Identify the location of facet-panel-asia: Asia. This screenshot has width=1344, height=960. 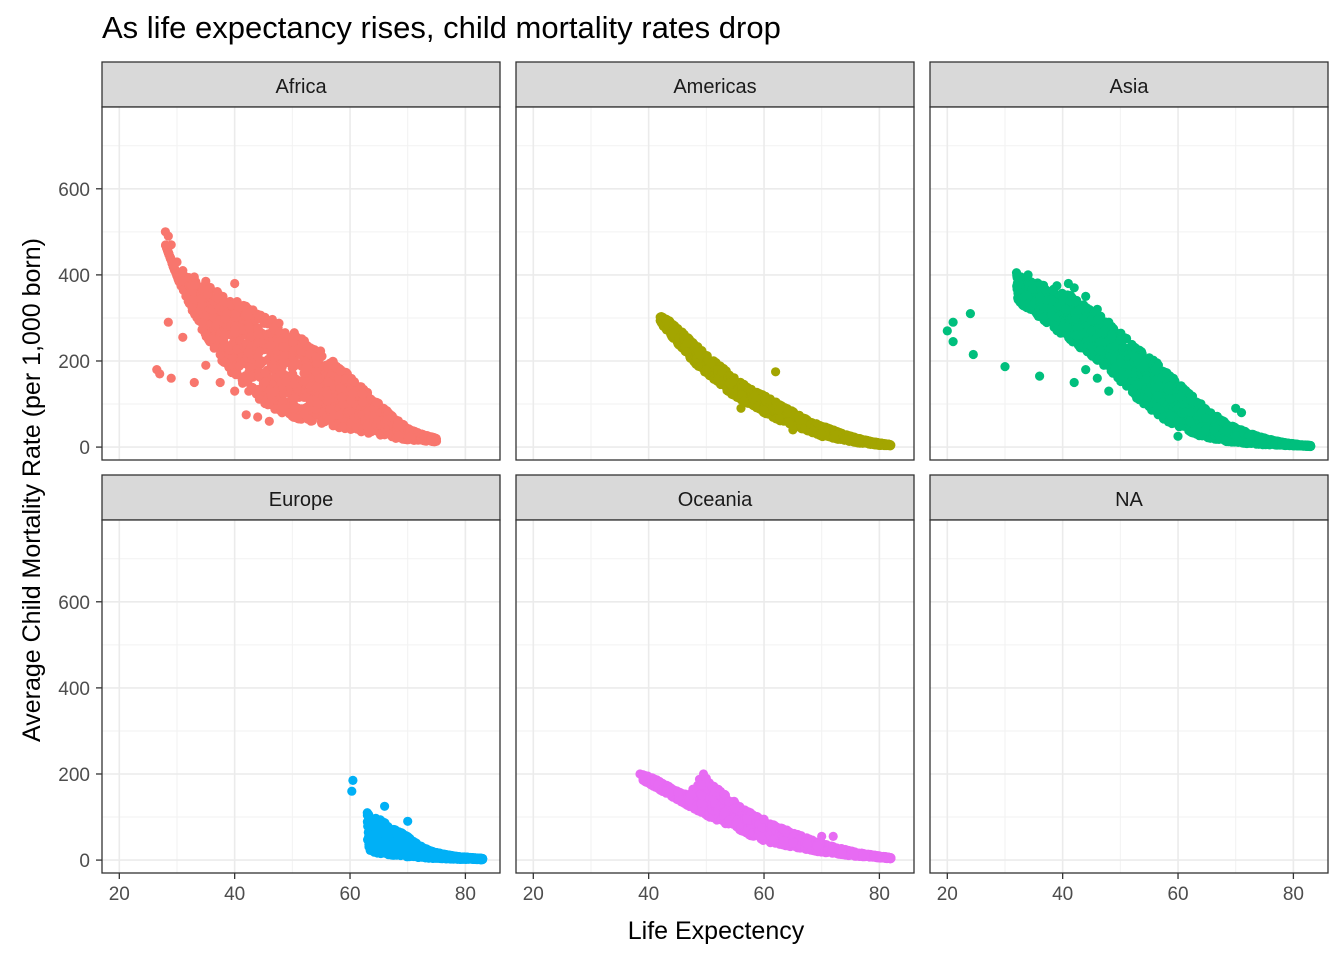
(1129, 261).